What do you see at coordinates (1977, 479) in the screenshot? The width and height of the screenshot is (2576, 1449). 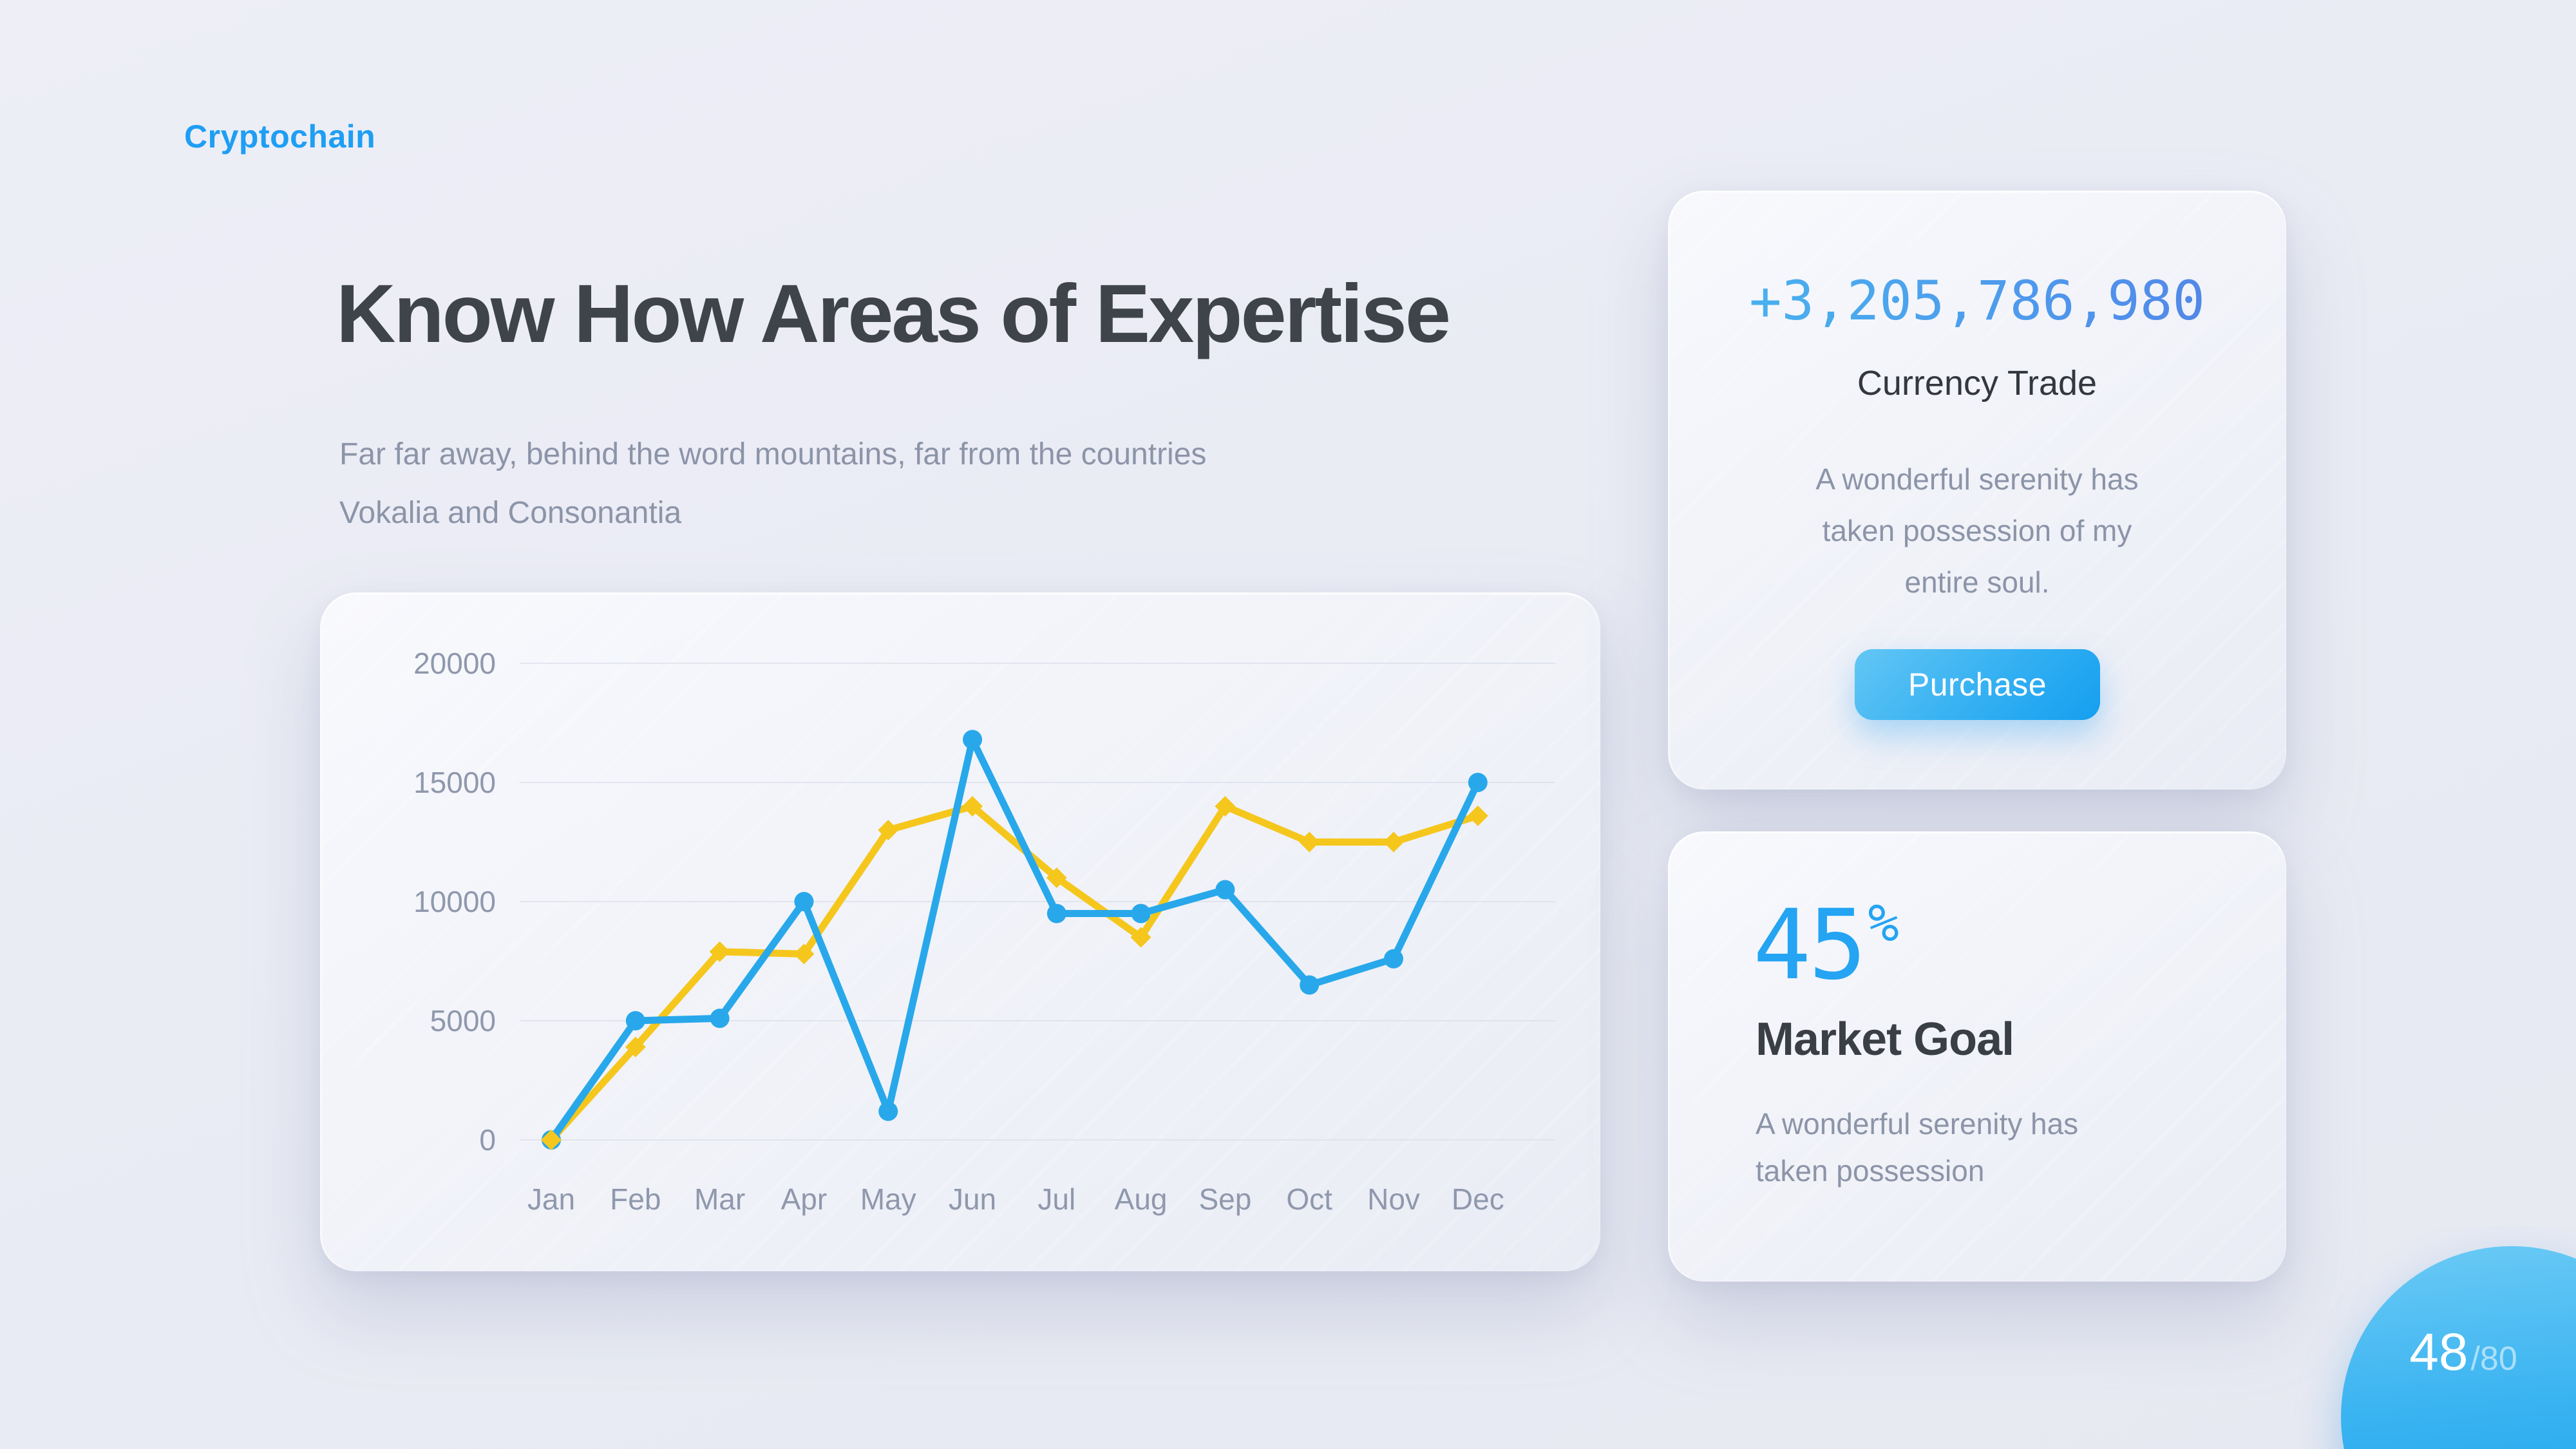 I see `currency-description-line-1: A wonderful serenity has` at bounding box center [1977, 479].